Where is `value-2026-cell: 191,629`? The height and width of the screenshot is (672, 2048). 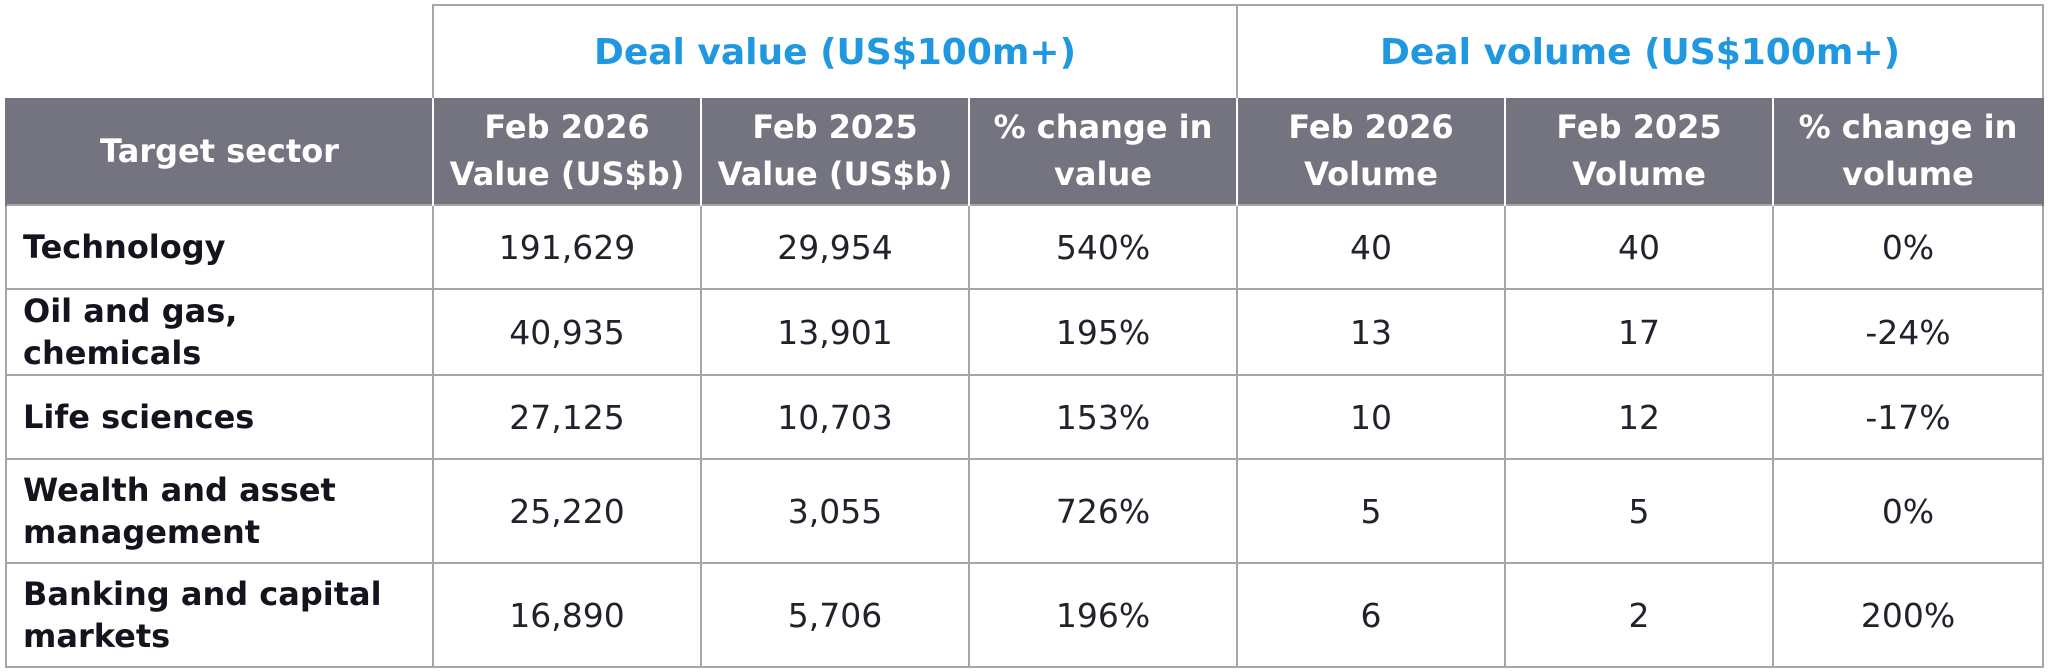
value-2026-cell: 191,629 is located at coordinates (567, 247).